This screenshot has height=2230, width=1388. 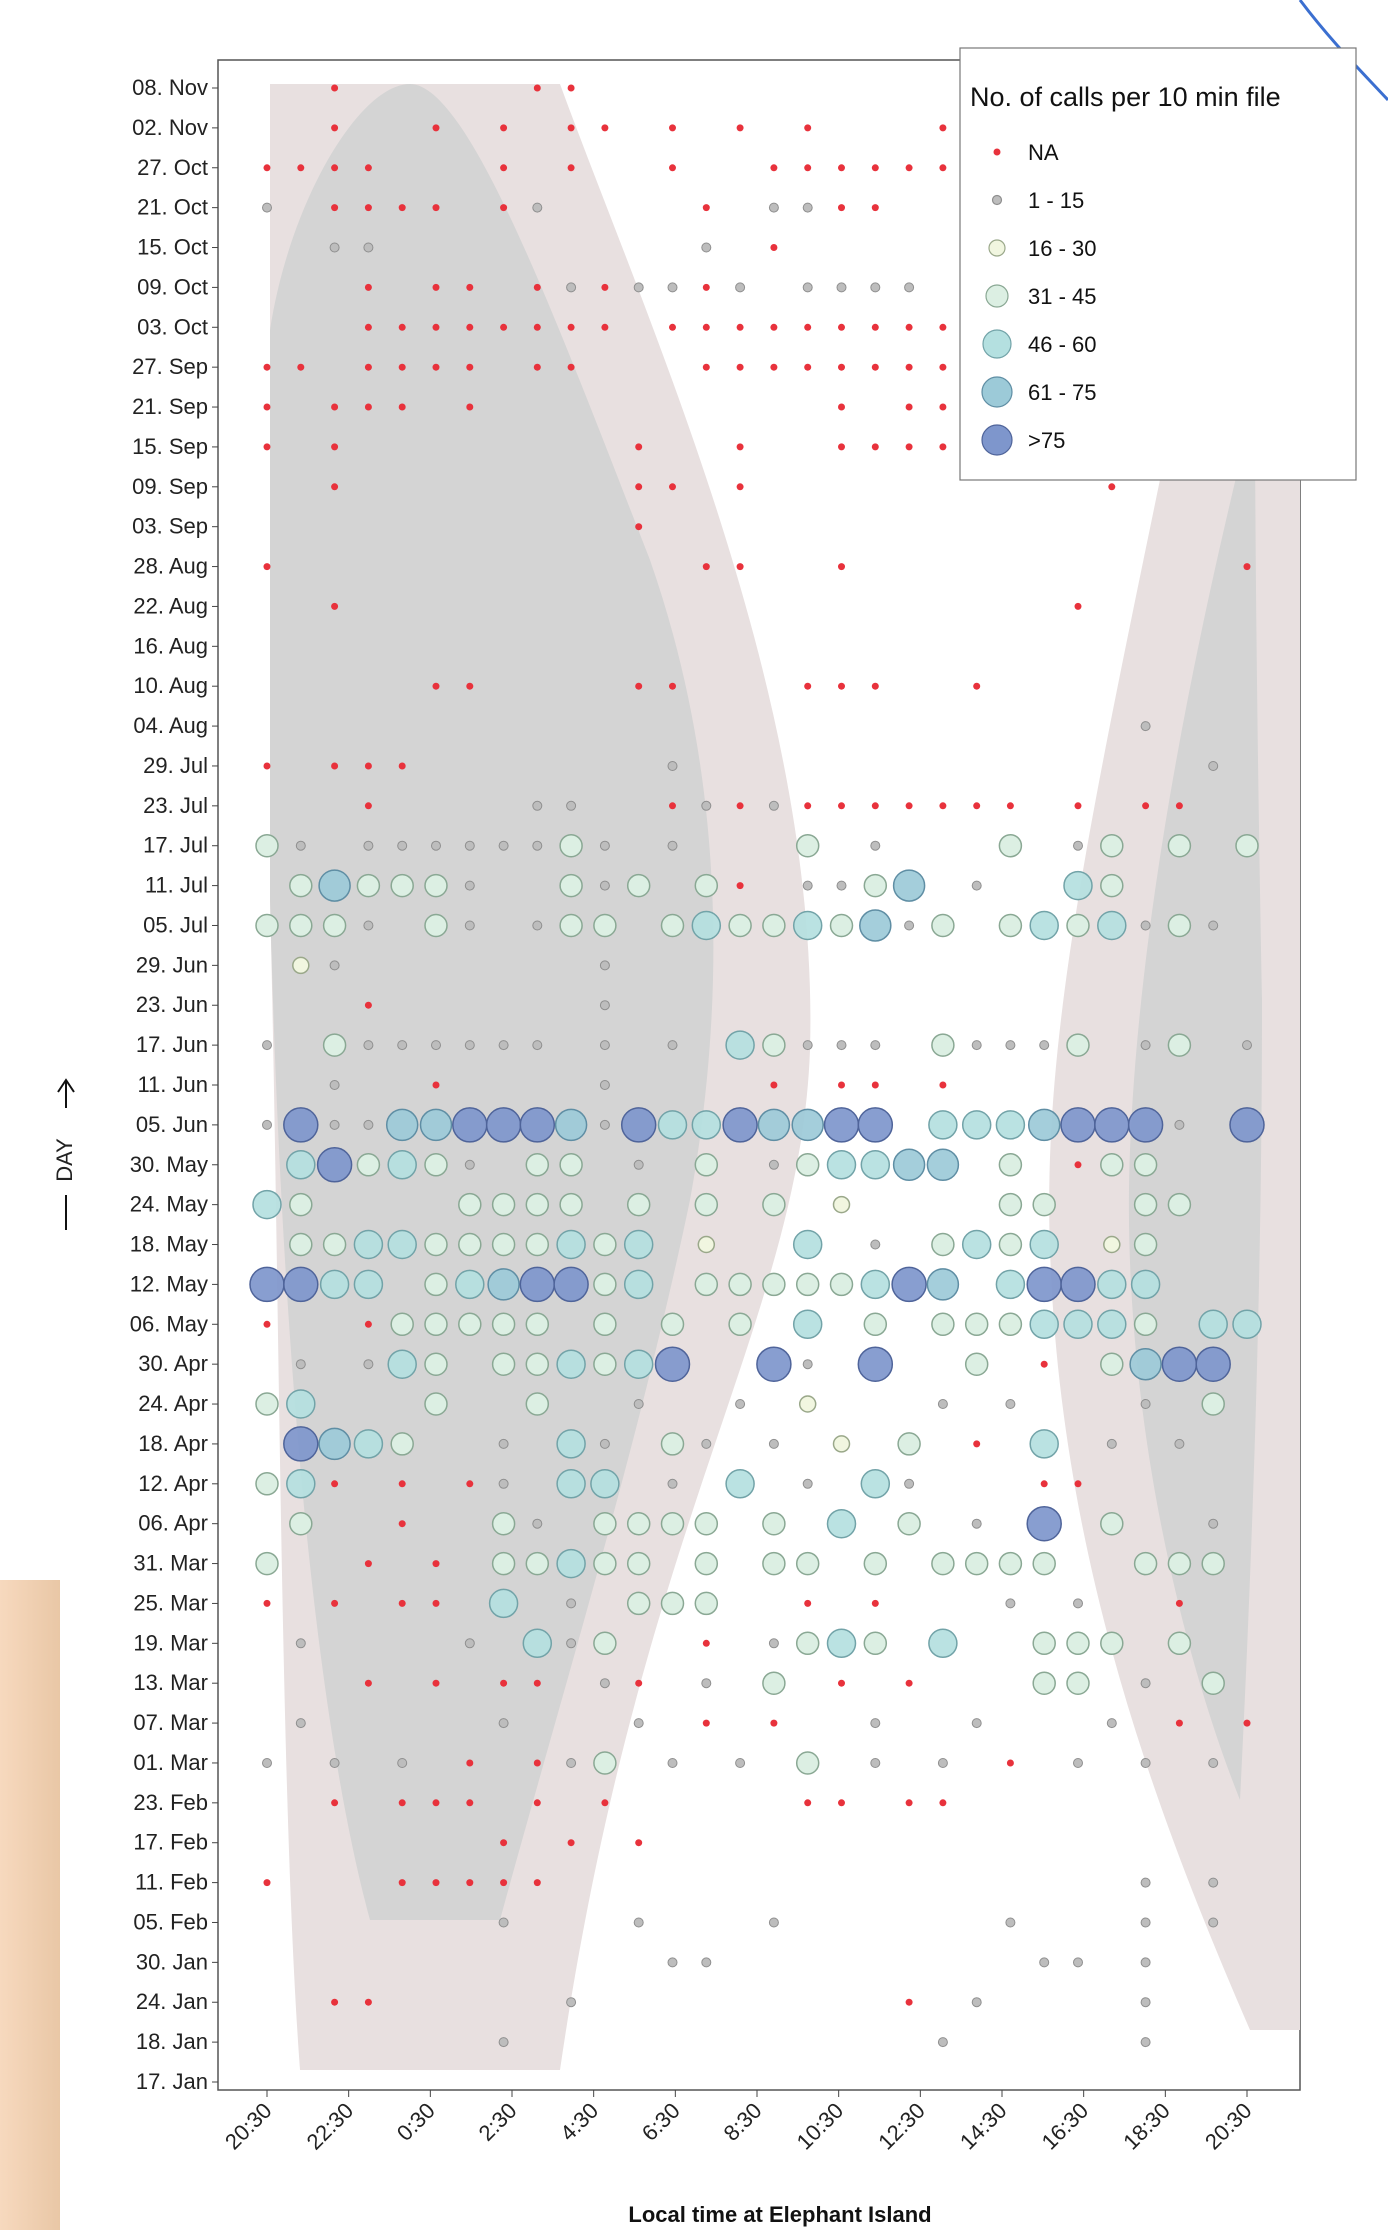 What do you see at coordinates (743, 2122) in the screenshot?
I see `x-tick-label: 8:30` at bounding box center [743, 2122].